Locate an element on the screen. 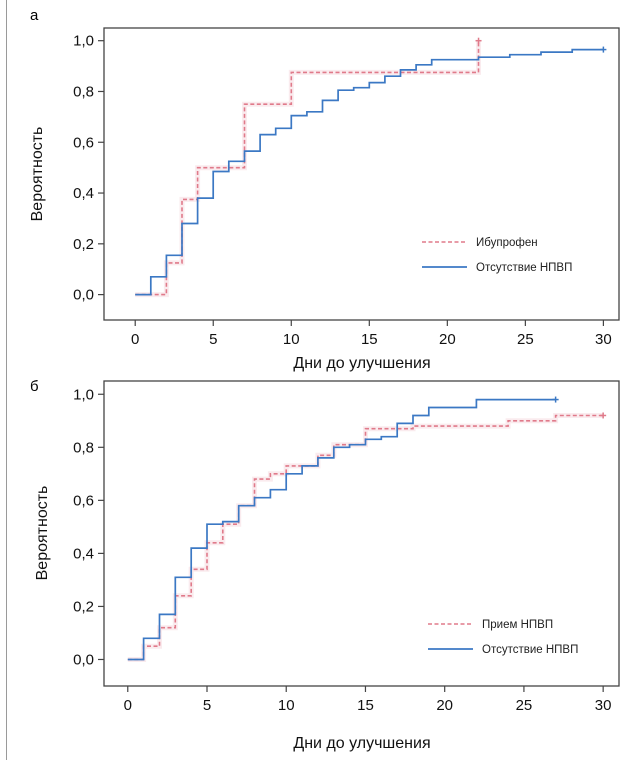 Image resolution: width=630 pixels, height=760 pixels. panel-label: а is located at coordinates (34, 15).